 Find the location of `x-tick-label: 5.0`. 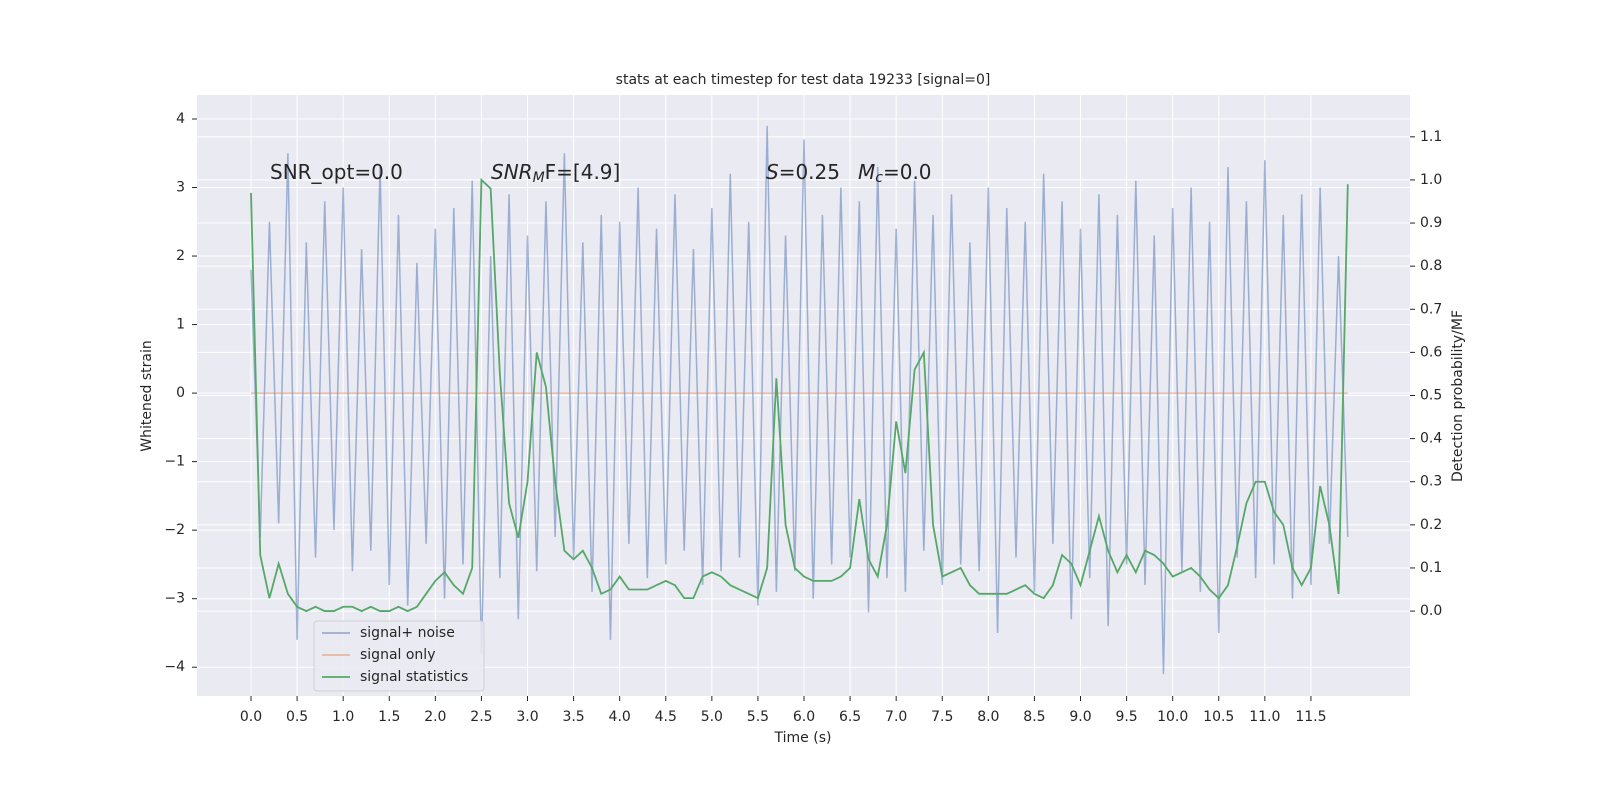

x-tick-label: 5.0 is located at coordinates (712, 717).